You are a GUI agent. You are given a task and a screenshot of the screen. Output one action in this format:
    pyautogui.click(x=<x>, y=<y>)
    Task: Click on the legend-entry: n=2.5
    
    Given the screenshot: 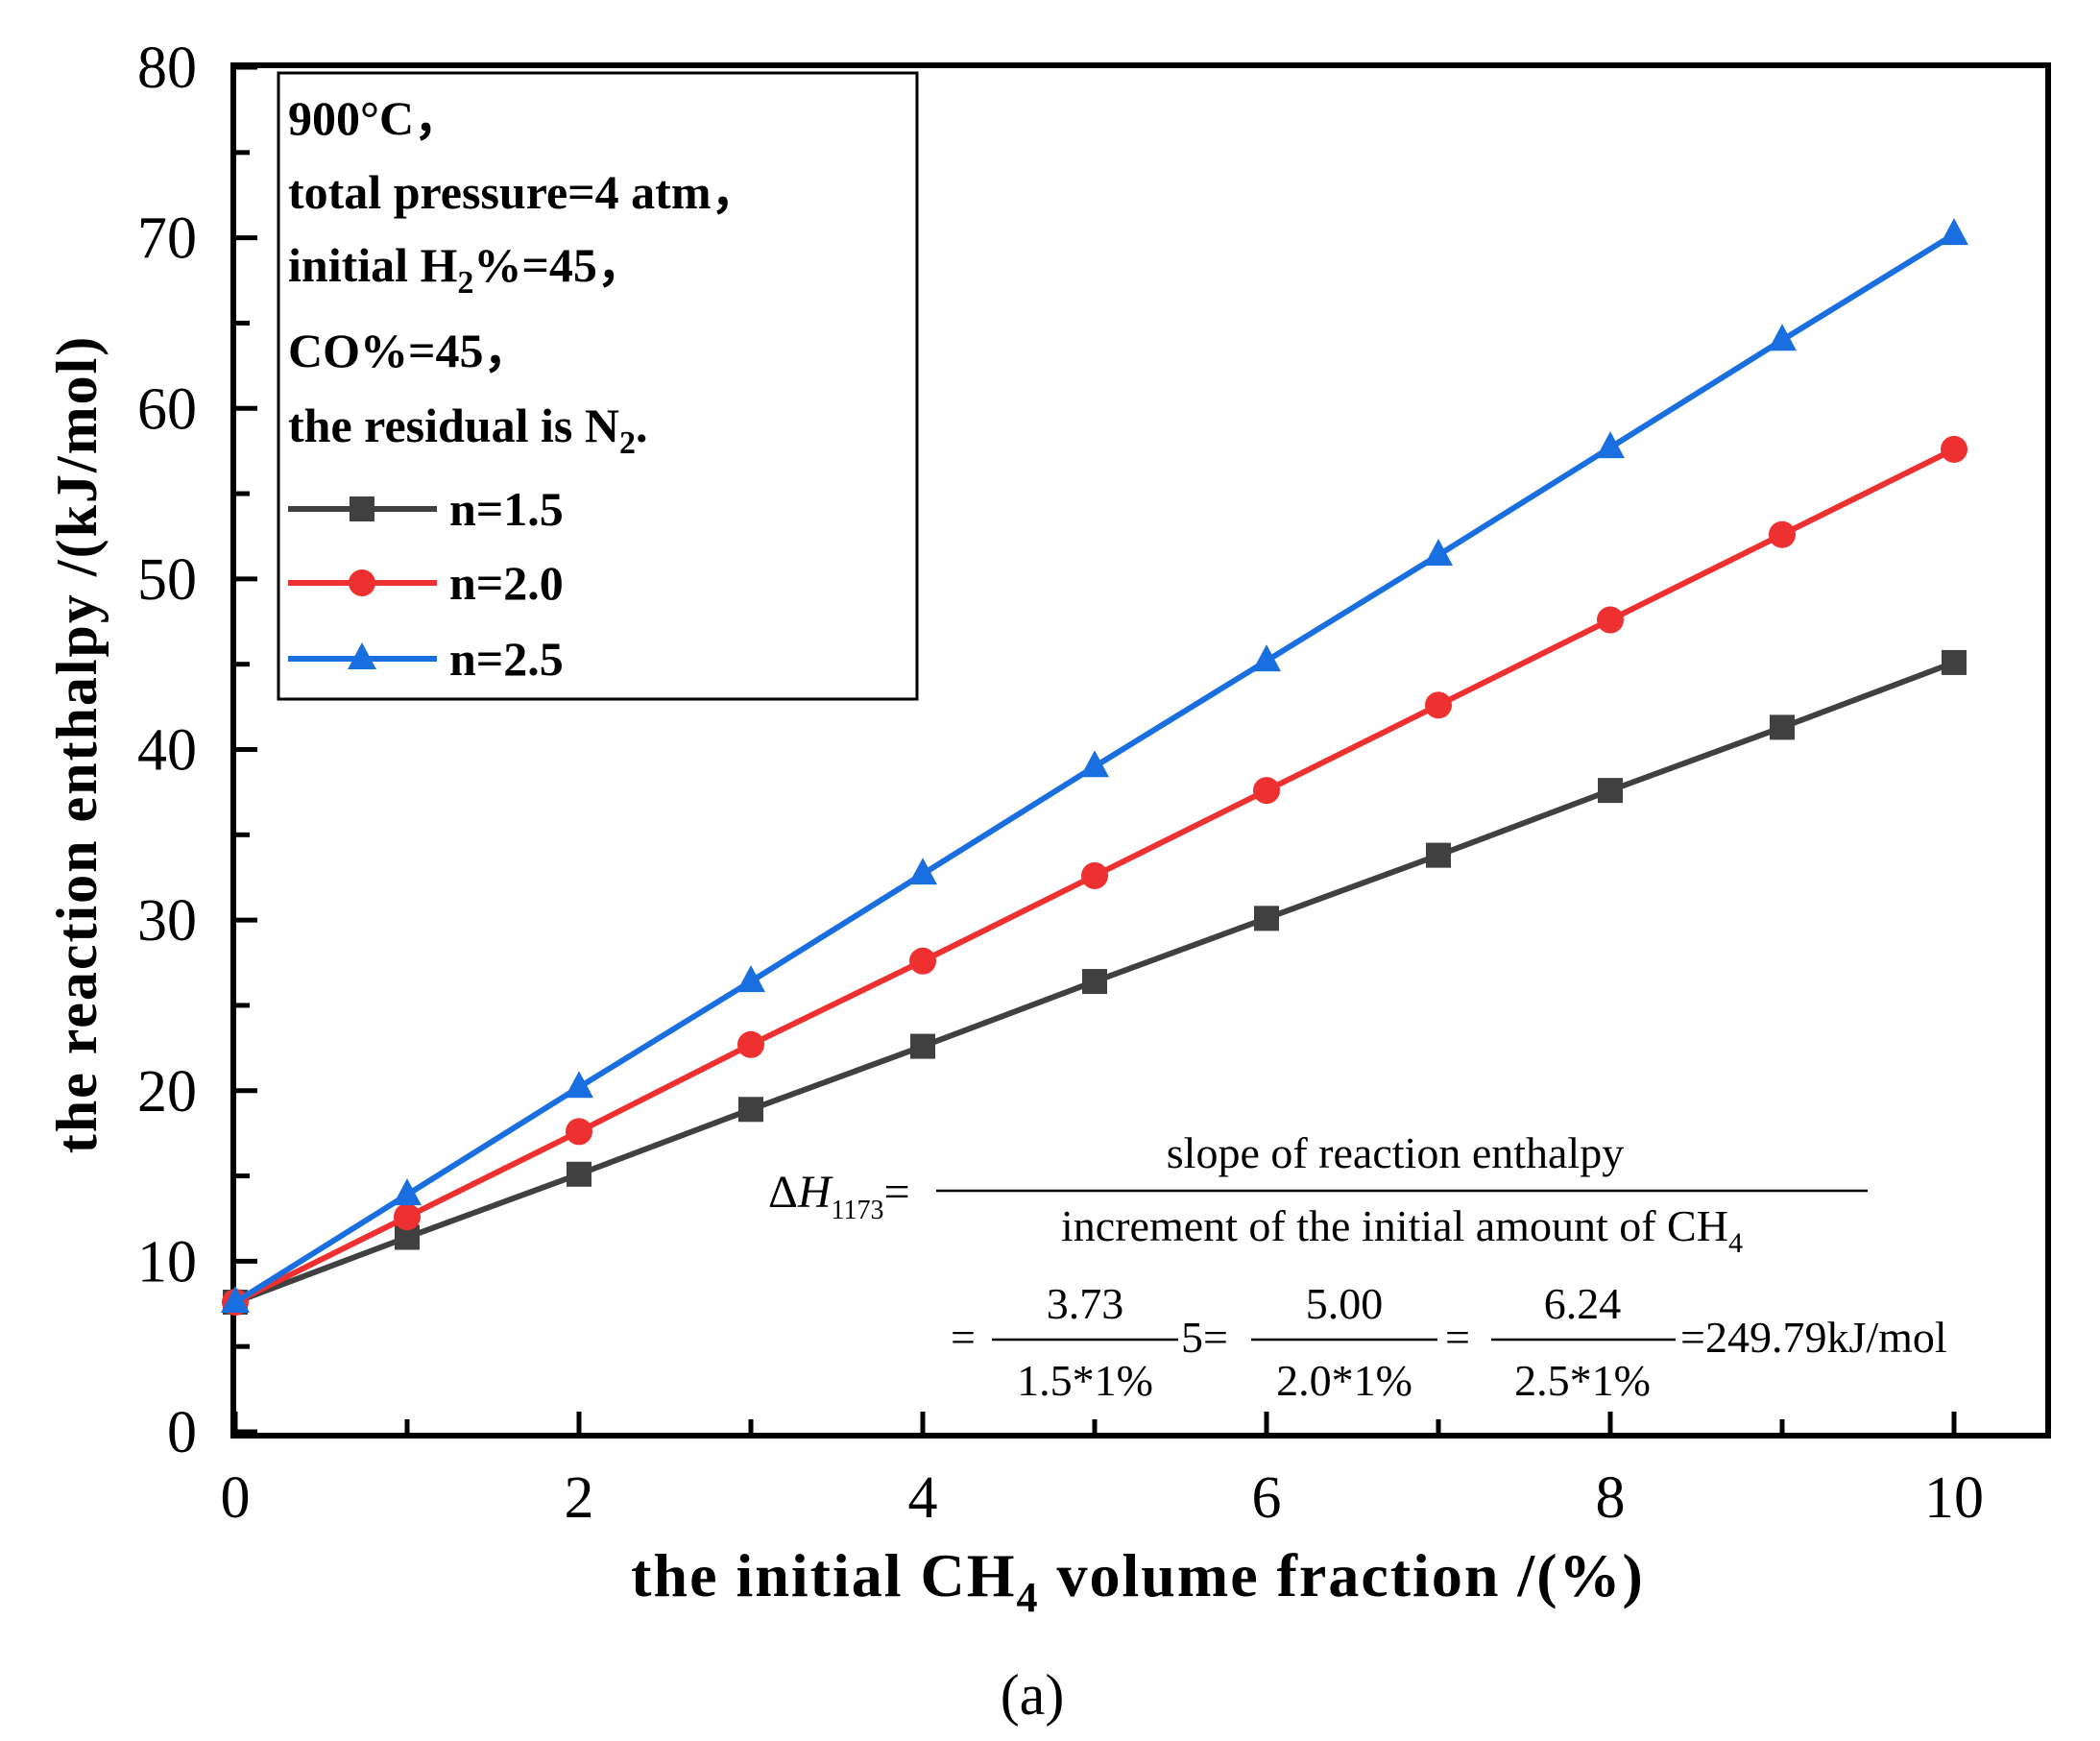 What is the action you would take?
    pyautogui.click(x=426, y=659)
    